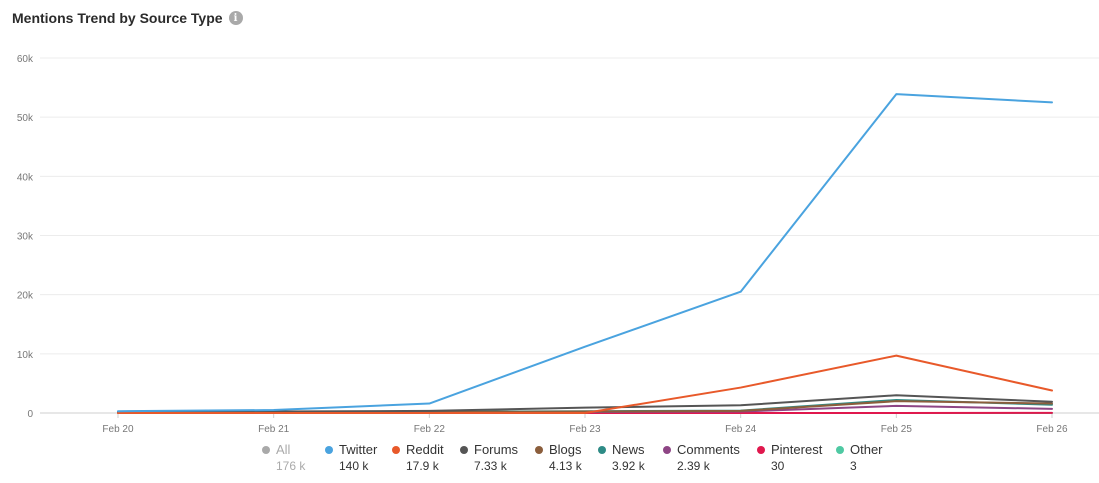 The image size is (1099, 483). I want to click on x-tick-label: Feb 20, so click(118, 429).